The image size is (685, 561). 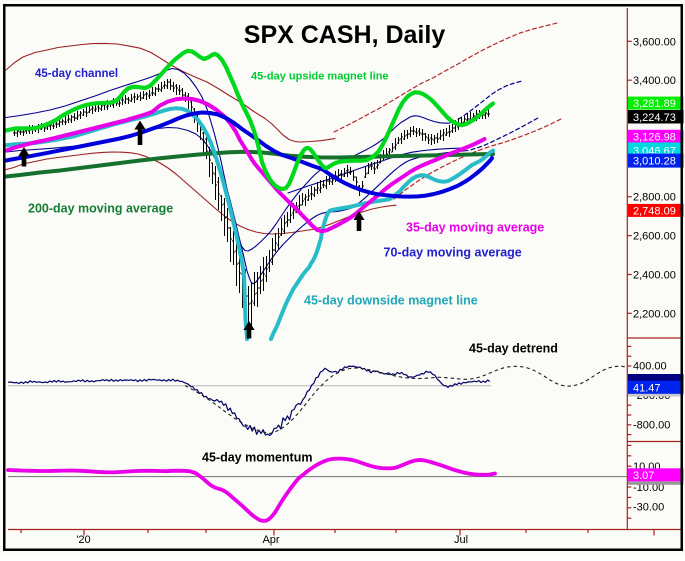 I want to click on svg-text: 2,800.00, so click(x=654, y=198).